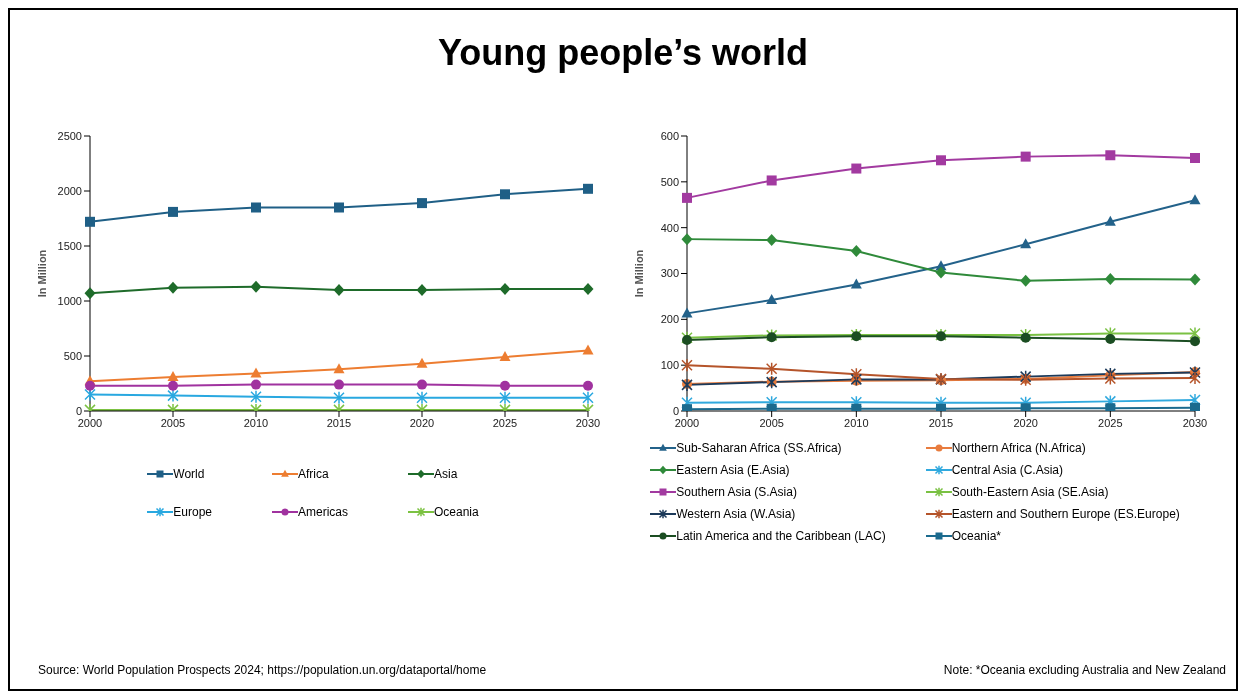 The image size is (1246, 699). What do you see at coordinates (1084, 670) in the screenshot?
I see `text: Note: *Oceania excluding Australia and New Zealand` at bounding box center [1084, 670].